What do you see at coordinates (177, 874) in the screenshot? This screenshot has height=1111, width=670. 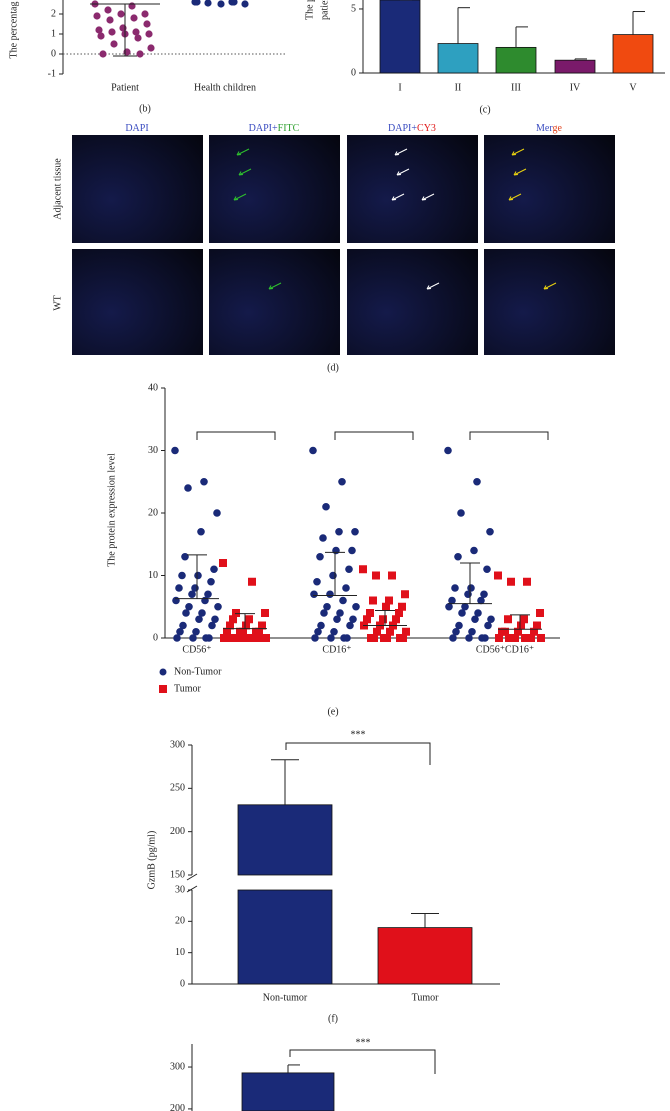 I see `y-tick-label: 150` at bounding box center [177, 874].